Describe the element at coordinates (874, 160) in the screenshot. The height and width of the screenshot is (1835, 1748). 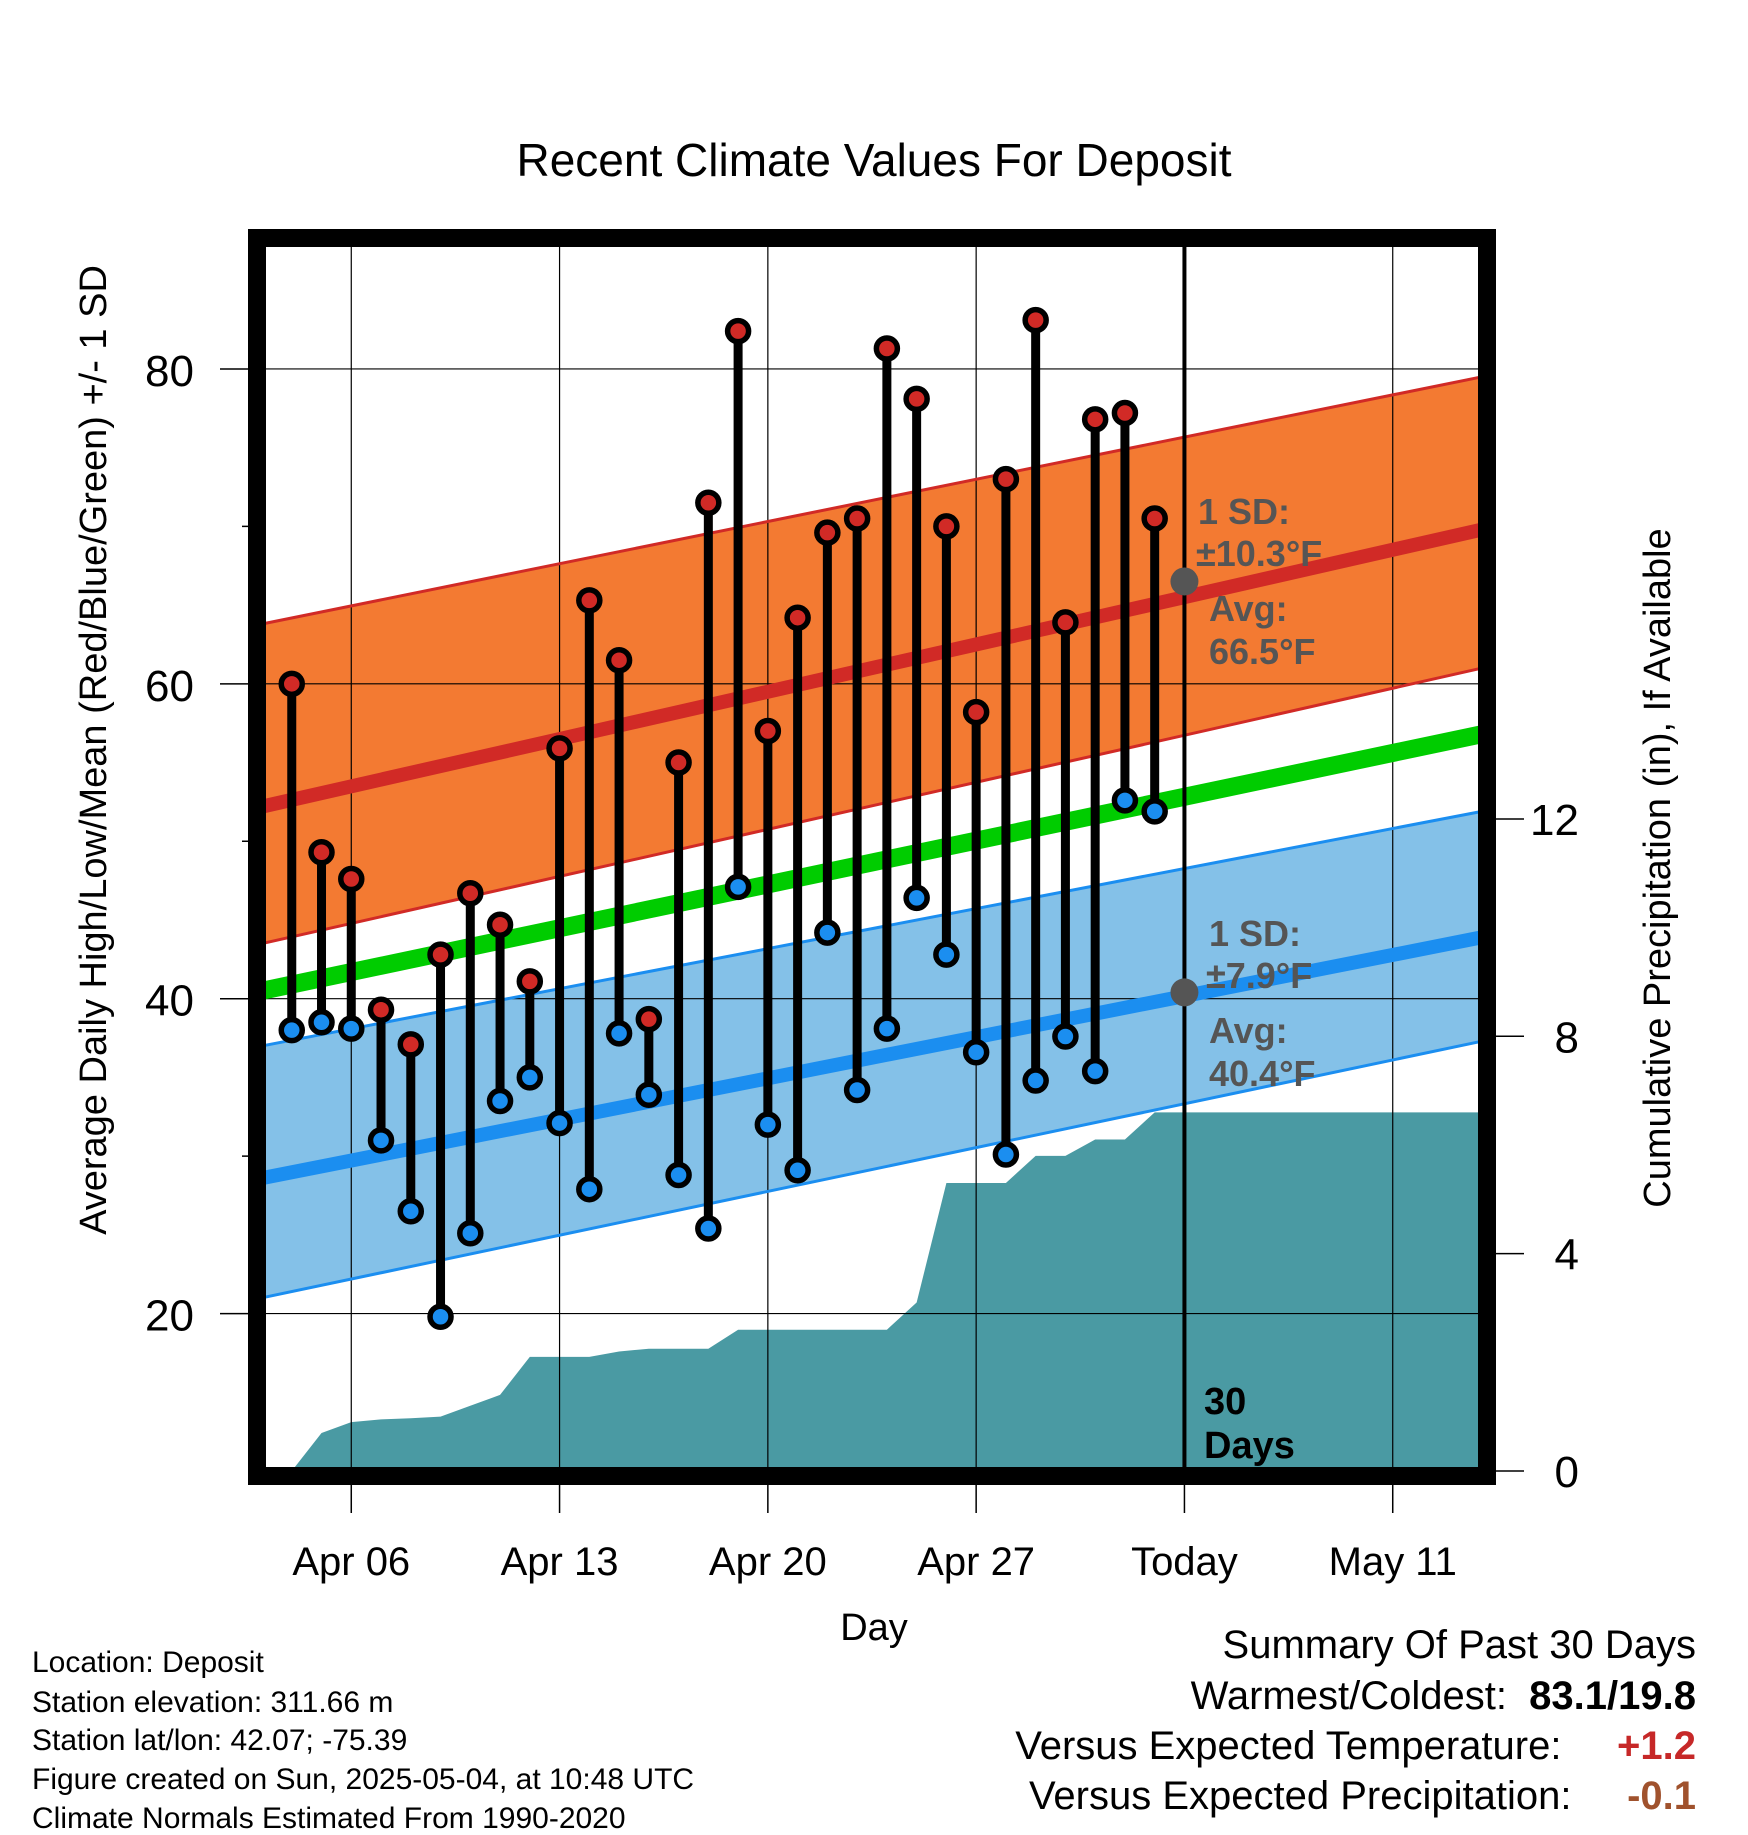
I see `chart-title: Recent Climate Values For Deposit` at that location.